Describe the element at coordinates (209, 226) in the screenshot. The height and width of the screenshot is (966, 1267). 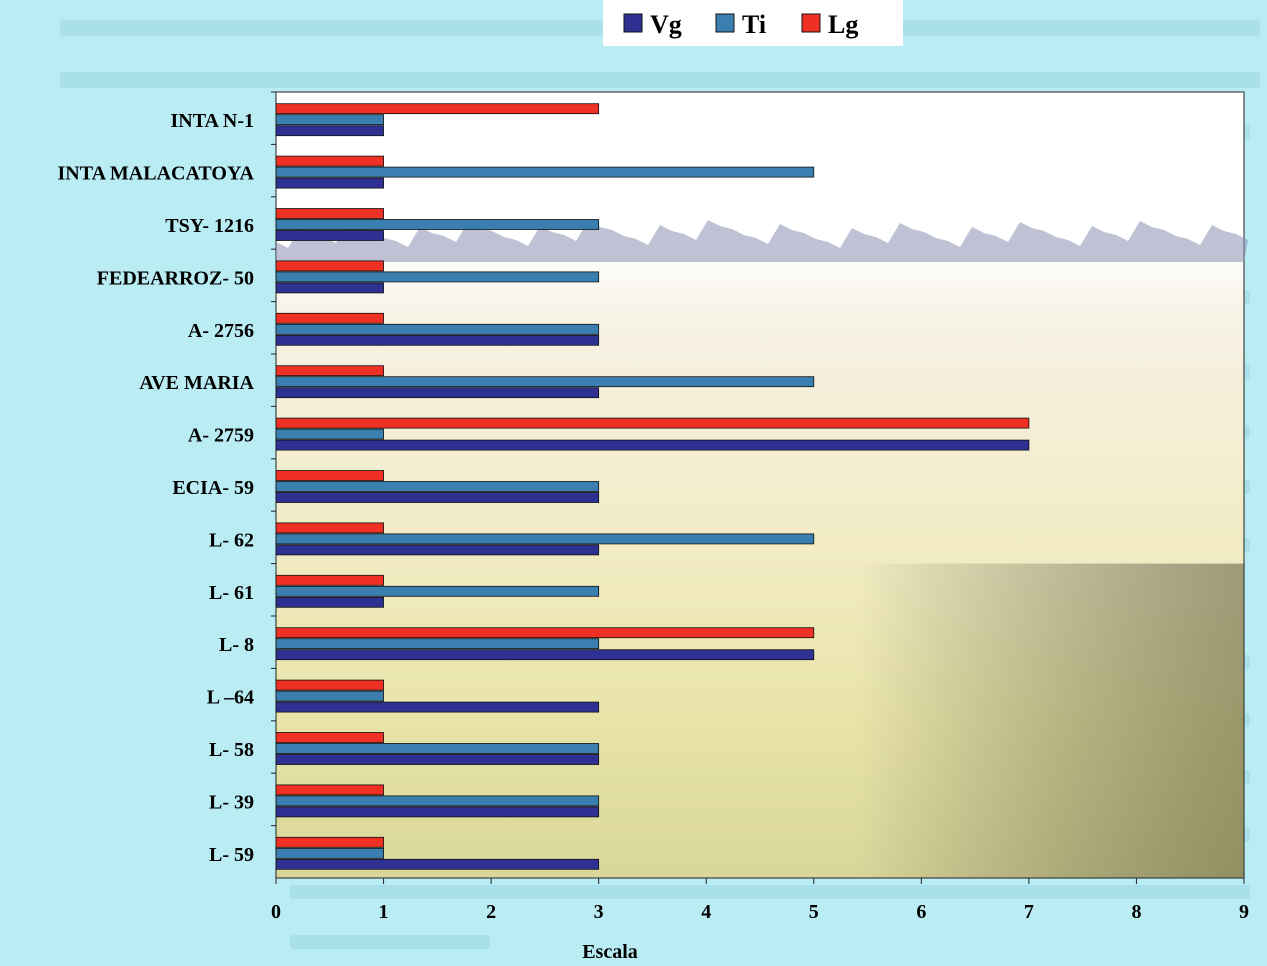
I see `category-label-2: TSY- 1216` at that location.